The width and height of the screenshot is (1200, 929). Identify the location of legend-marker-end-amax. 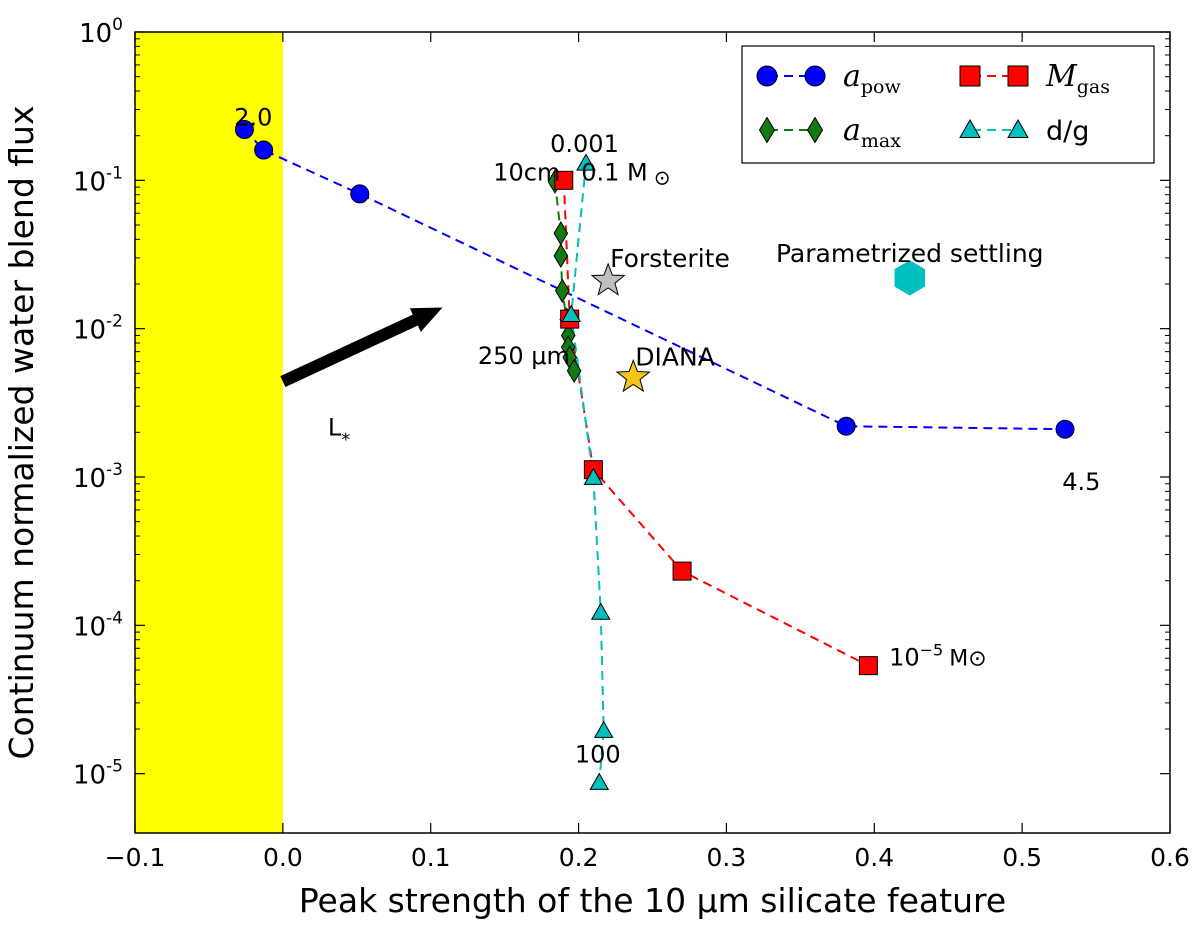
(815, 130).